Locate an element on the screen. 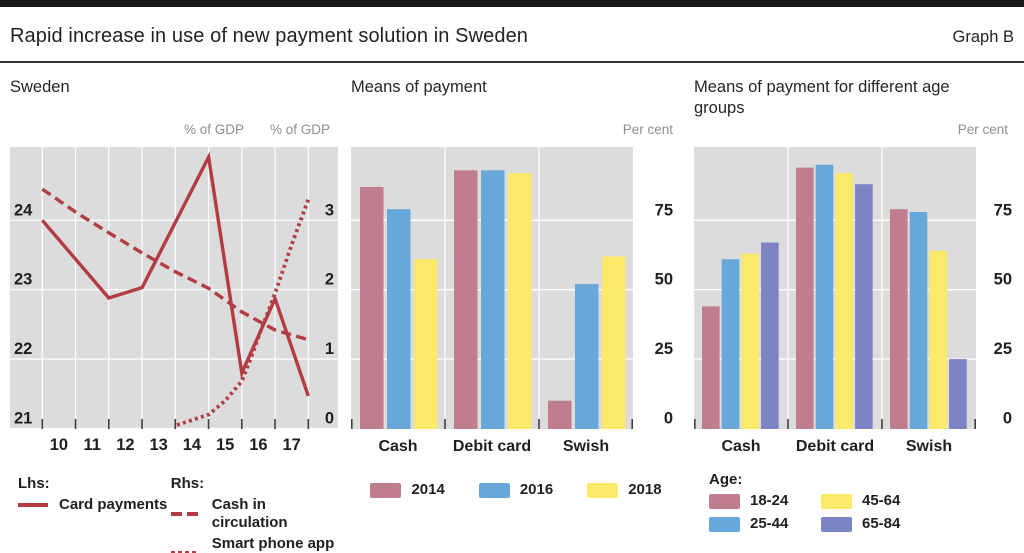  bar-debit-card-2016 is located at coordinates (493, 300).